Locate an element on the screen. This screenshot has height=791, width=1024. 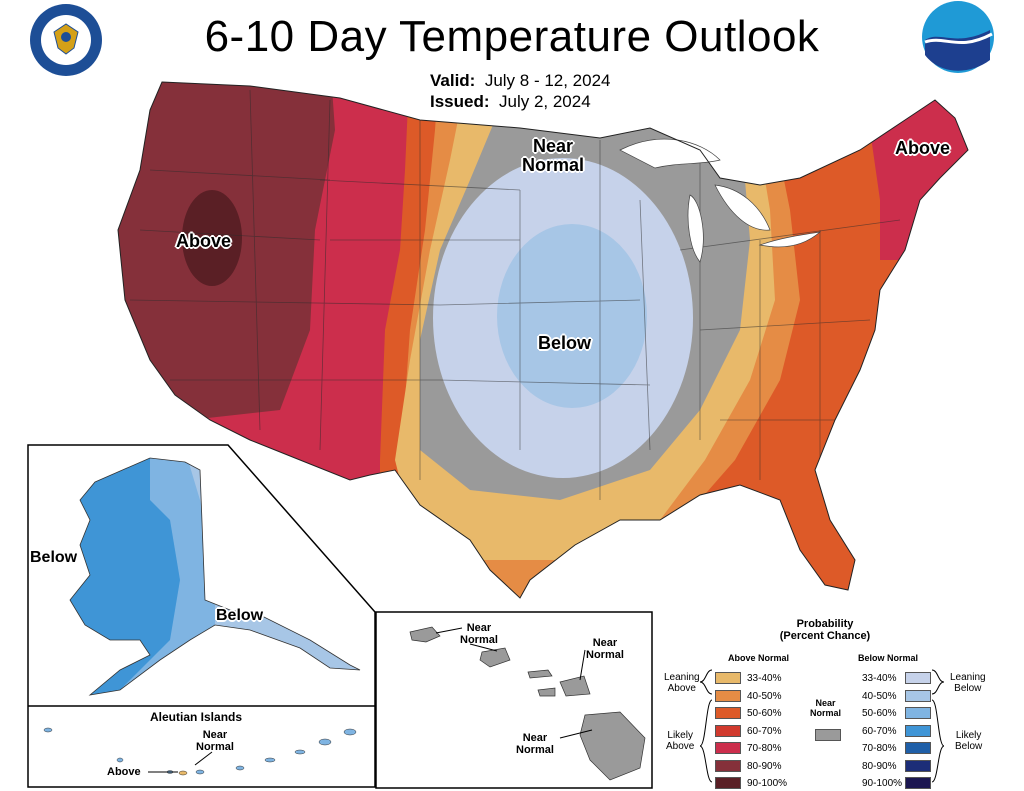
legend-below-header: Below Normal is located at coordinates (888, 658).